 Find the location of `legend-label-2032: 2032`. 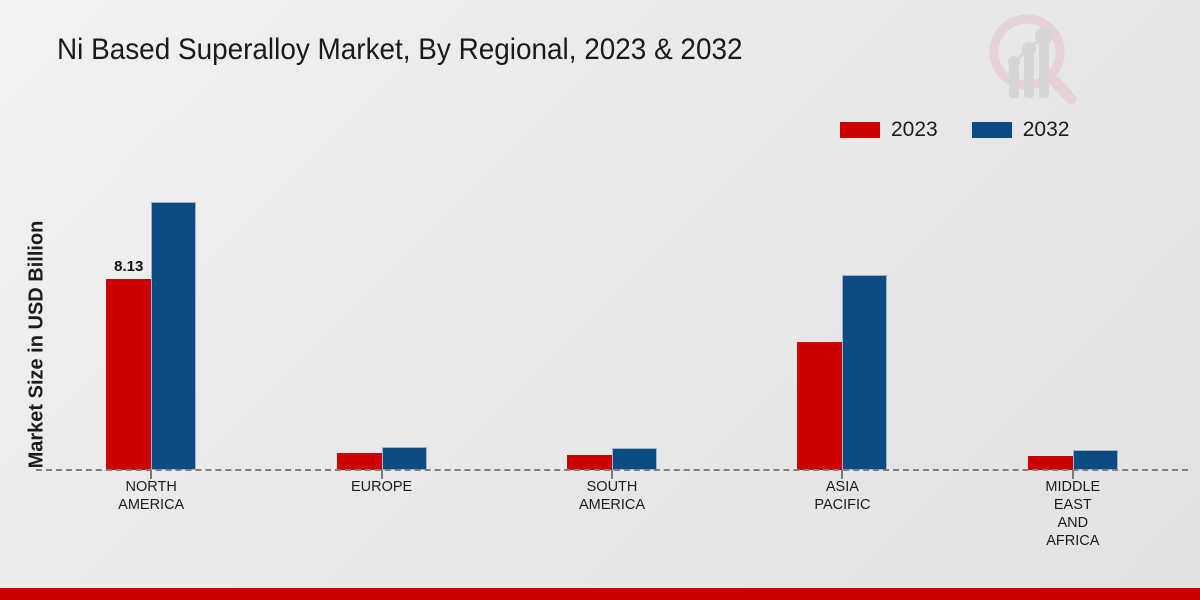

legend-label-2032: 2032 is located at coordinates (1046, 129).